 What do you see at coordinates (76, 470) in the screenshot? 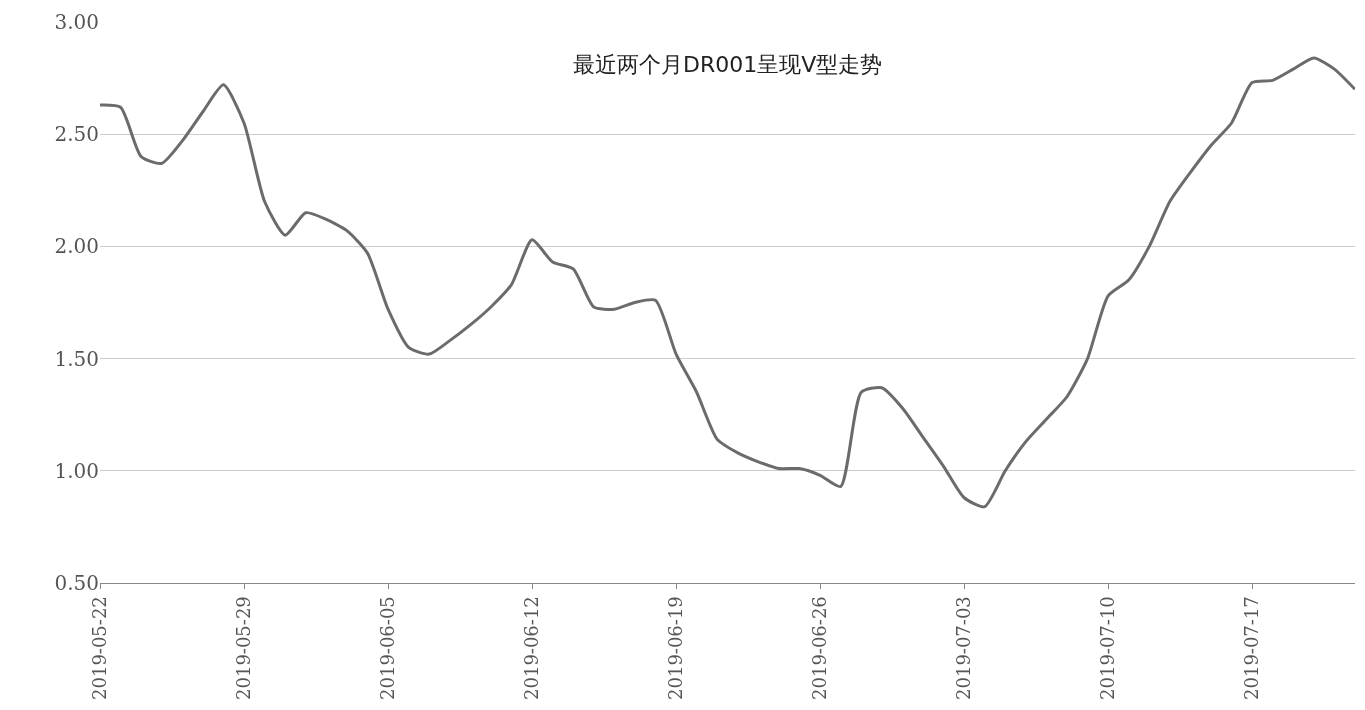
I see `y-tick-label: 1.00` at bounding box center [76, 470].